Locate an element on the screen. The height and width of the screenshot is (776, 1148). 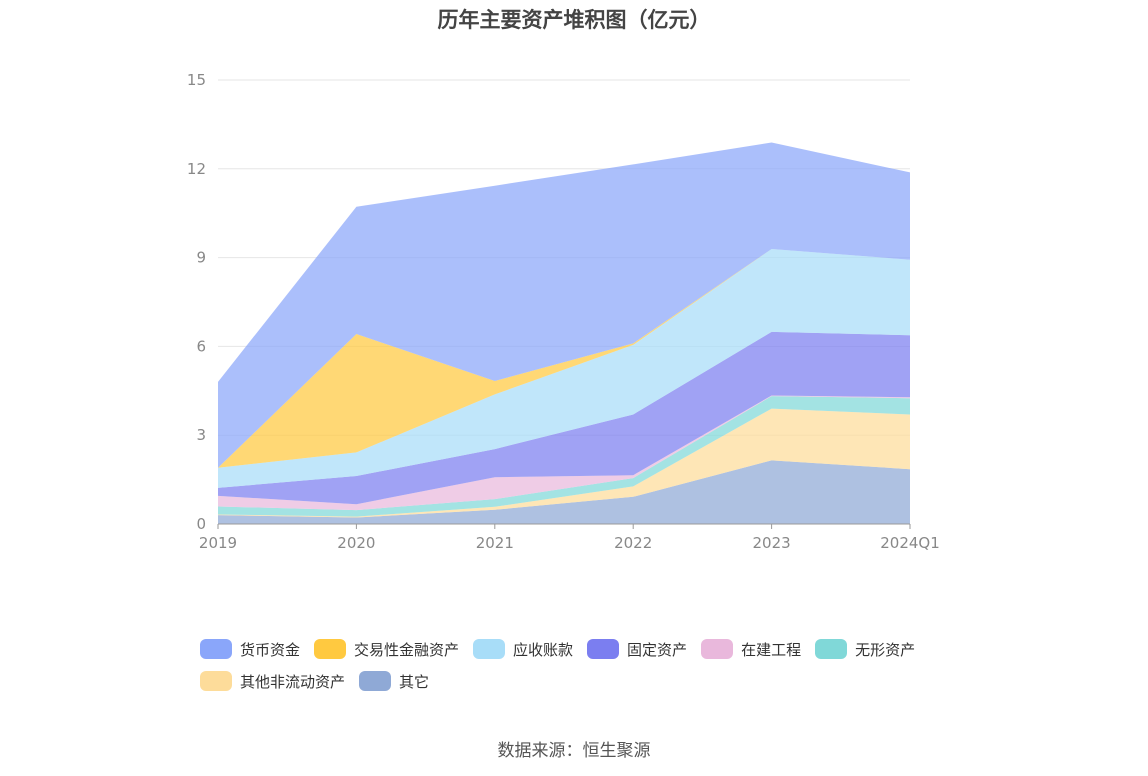
x-tick-label: 2021 is located at coordinates (495, 543).